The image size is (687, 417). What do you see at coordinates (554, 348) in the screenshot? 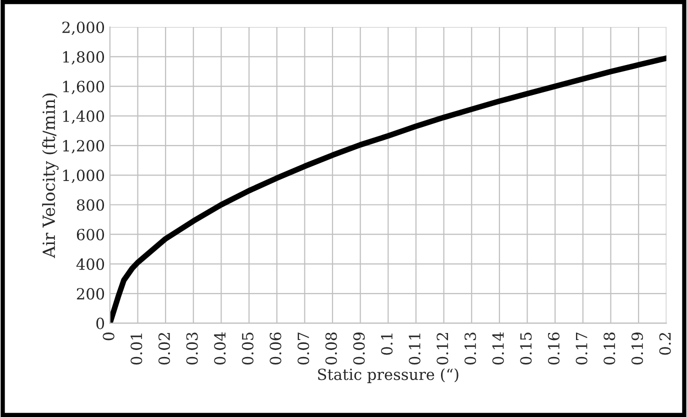
I see `x-tick-label: 0.16` at bounding box center [554, 348].